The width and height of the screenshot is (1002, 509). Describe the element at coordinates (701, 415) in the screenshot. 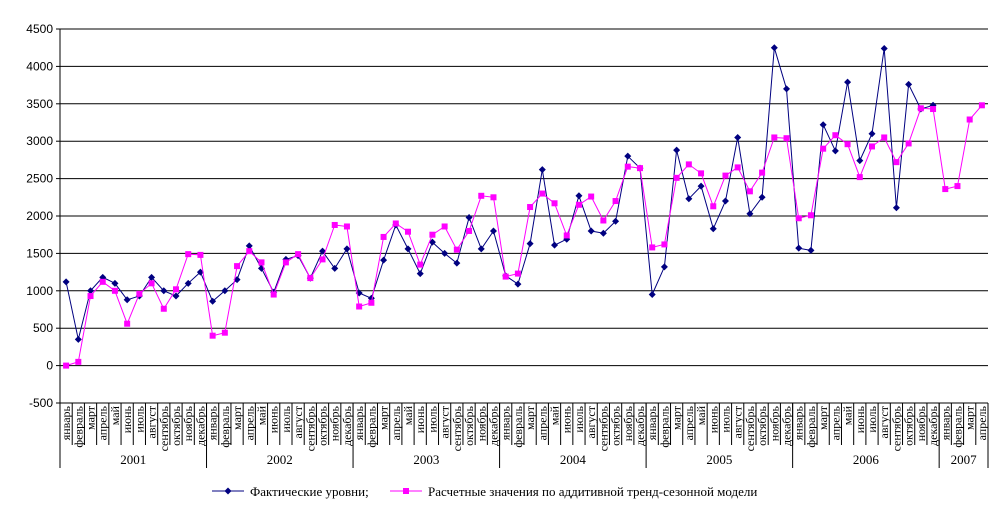

I see `x-tick-label: май` at that location.